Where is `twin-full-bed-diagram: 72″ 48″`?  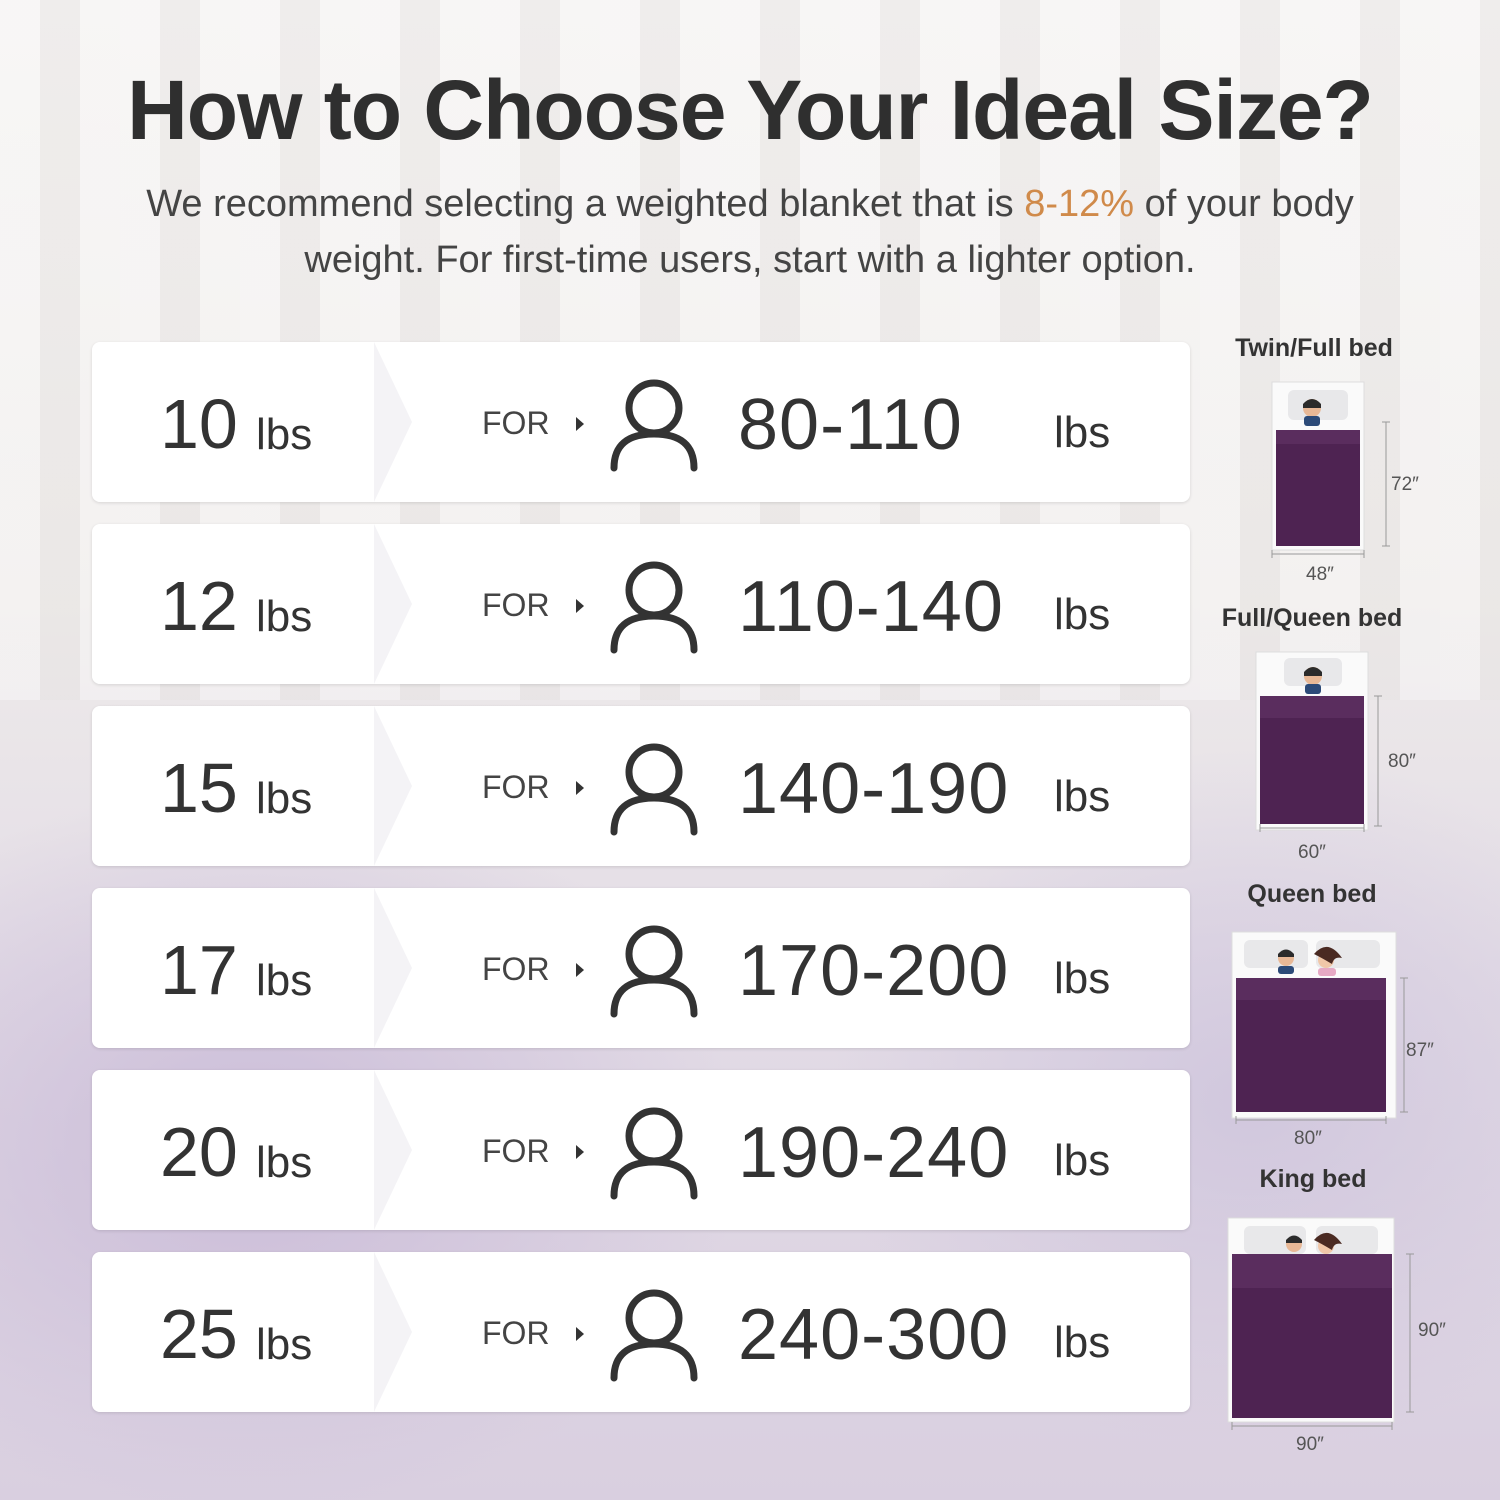 twin-full-bed-diagram: 72″ 48″ is located at coordinates (1345, 483).